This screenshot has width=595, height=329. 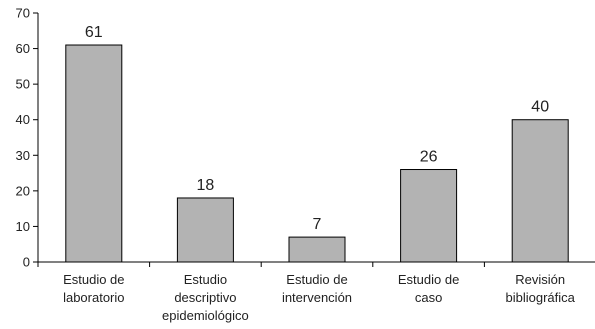 I want to click on category-label-line: caso, so click(x=428, y=297).